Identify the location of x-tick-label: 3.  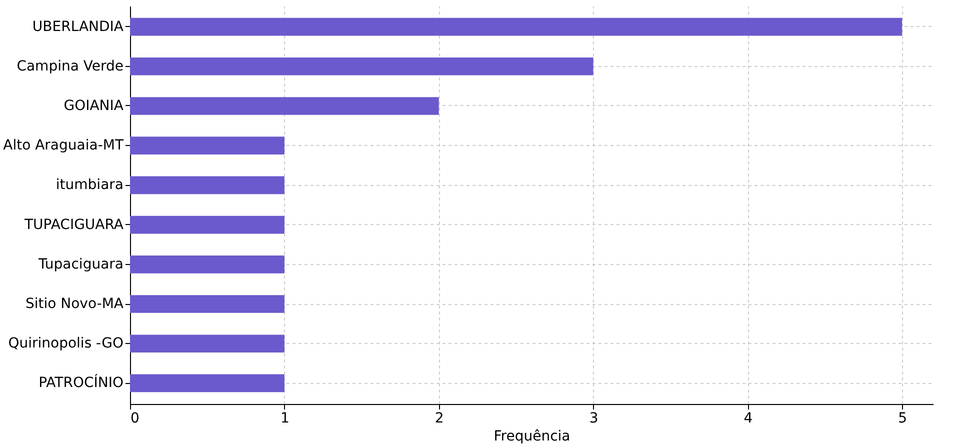
(593, 418).